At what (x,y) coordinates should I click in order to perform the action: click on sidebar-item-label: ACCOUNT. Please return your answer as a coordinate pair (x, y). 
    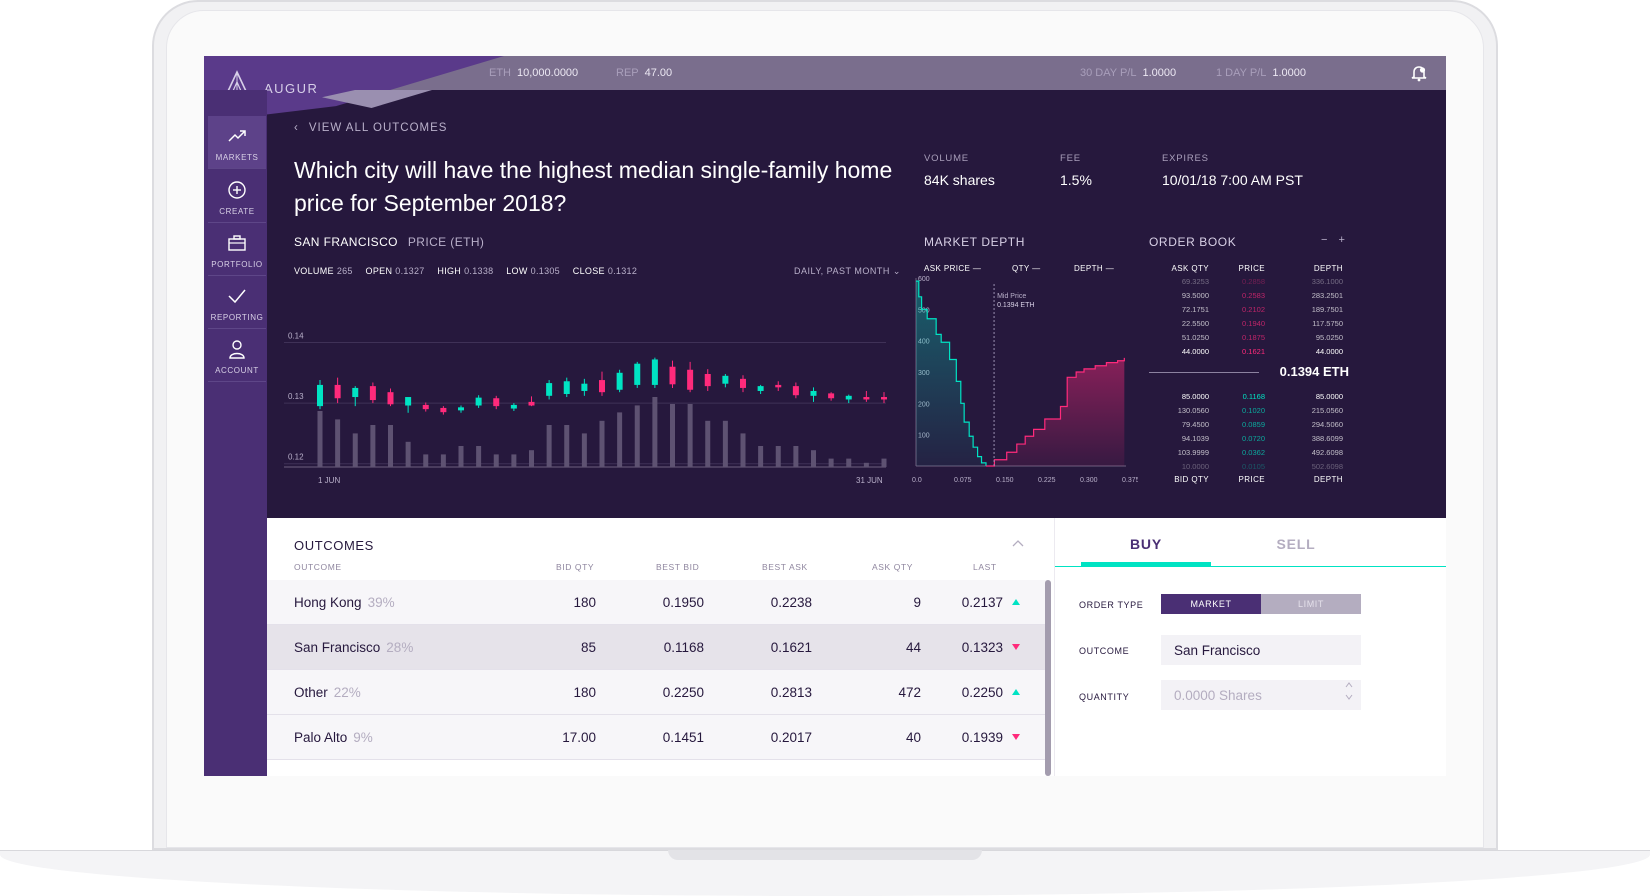
    Looking at the image, I should click on (237, 370).